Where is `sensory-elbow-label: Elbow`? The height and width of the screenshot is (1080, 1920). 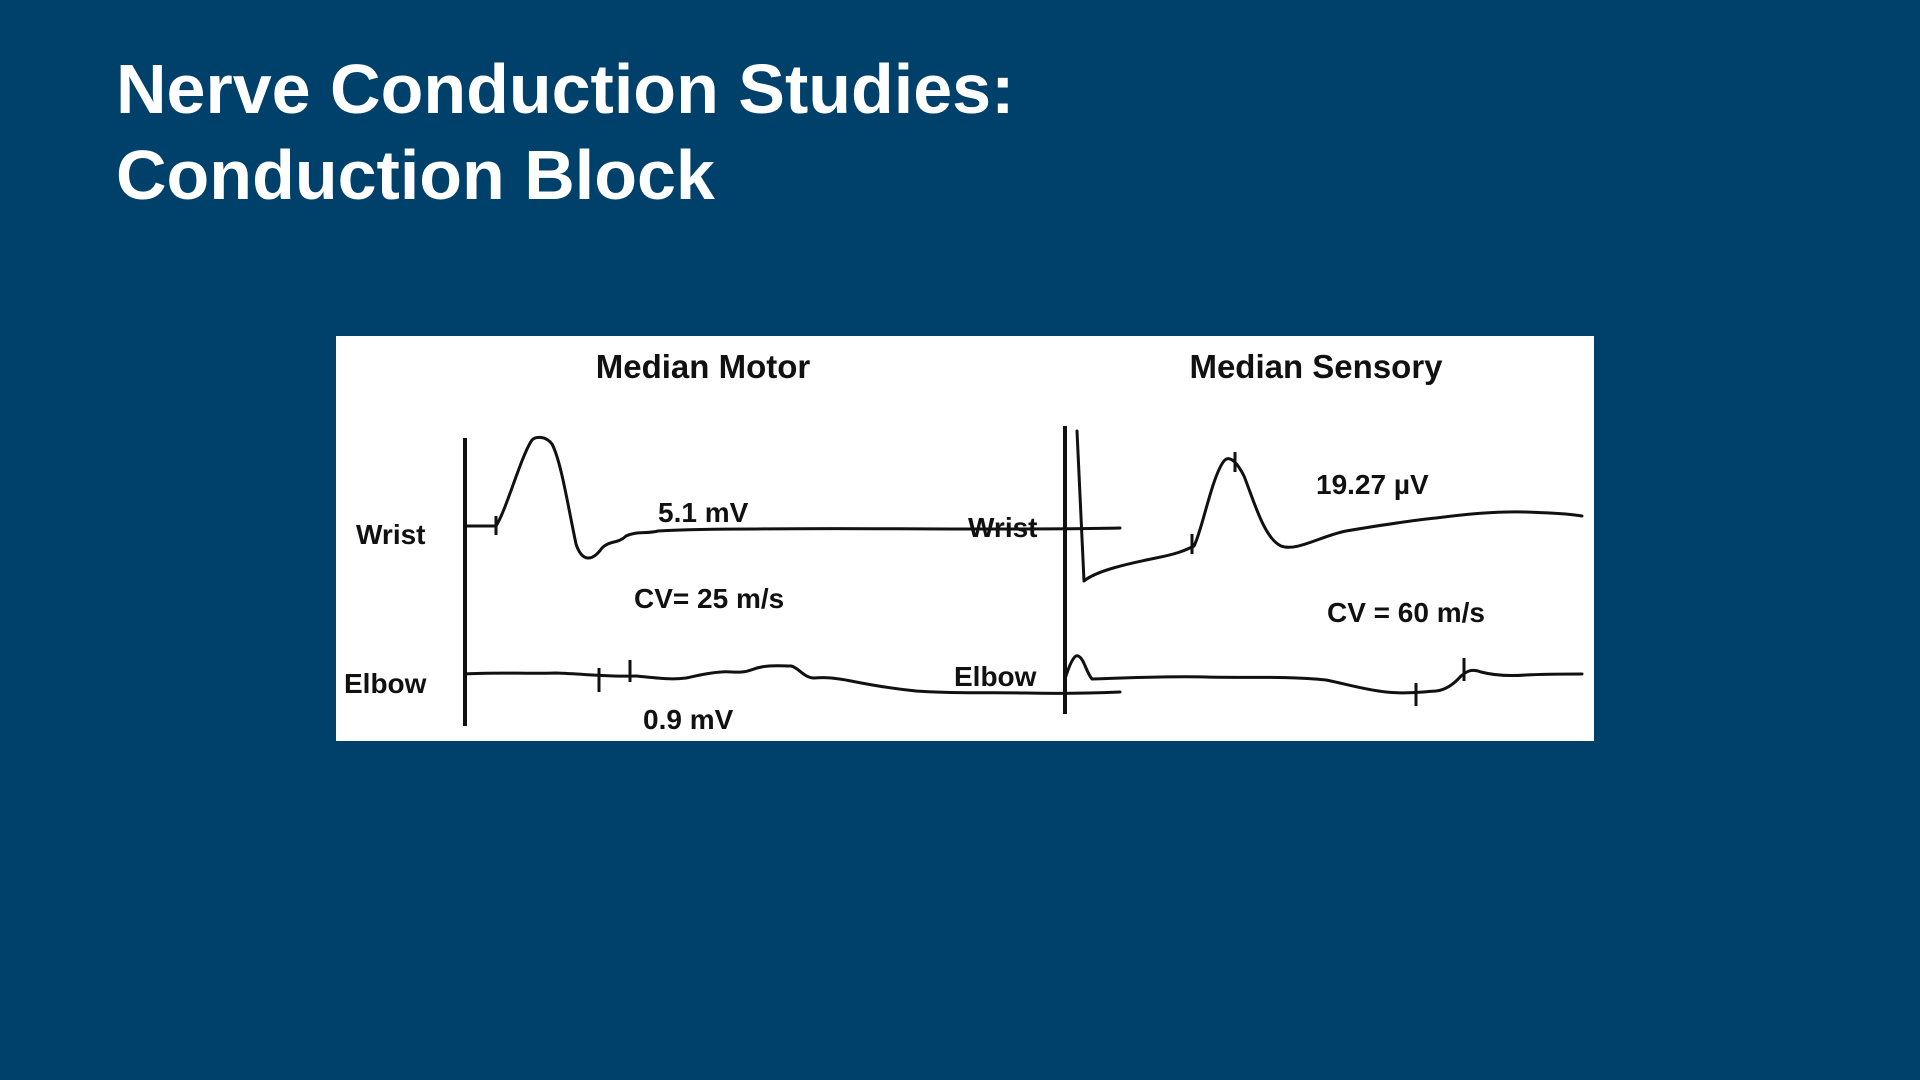
sensory-elbow-label: Elbow is located at coordinates (995, 676).